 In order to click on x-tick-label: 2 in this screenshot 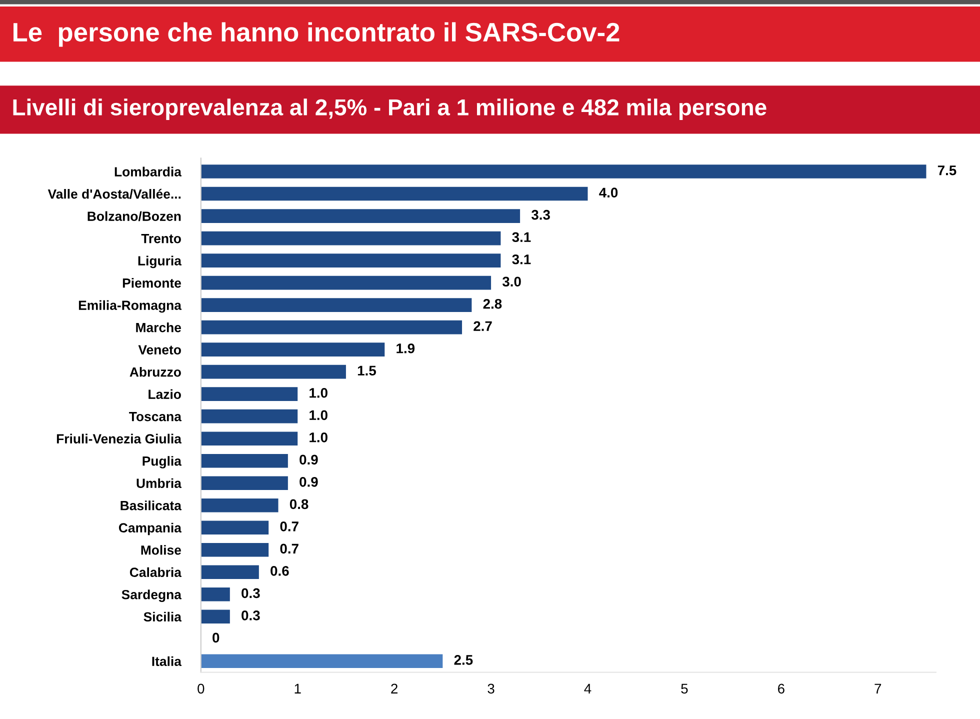, I will do `click(394, 689)`.